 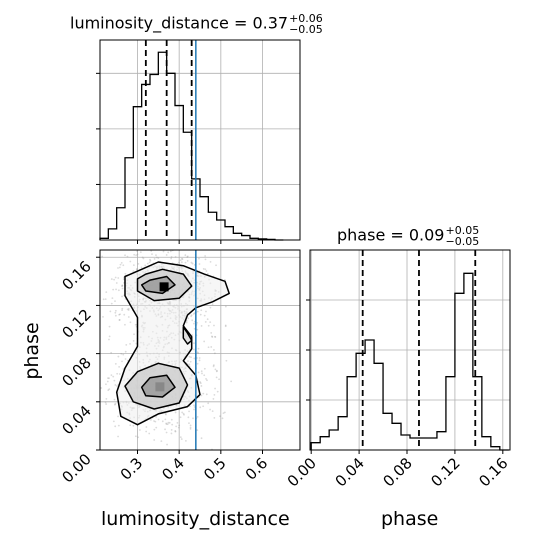 What do you see at coordinates (493, 472) in the screenshot?
I see `x-tick-label: 0.16` at bounding box center [493, 472].